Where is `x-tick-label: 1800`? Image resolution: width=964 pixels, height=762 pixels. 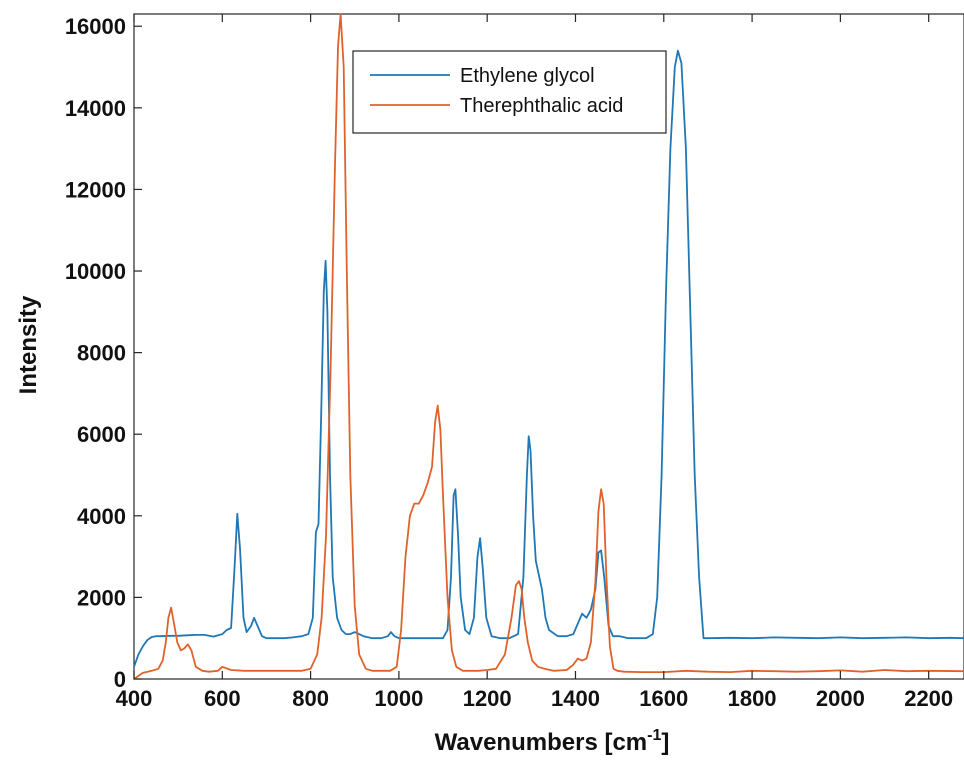 x-tick-label: 1800 is located at coordinates (752, 698).